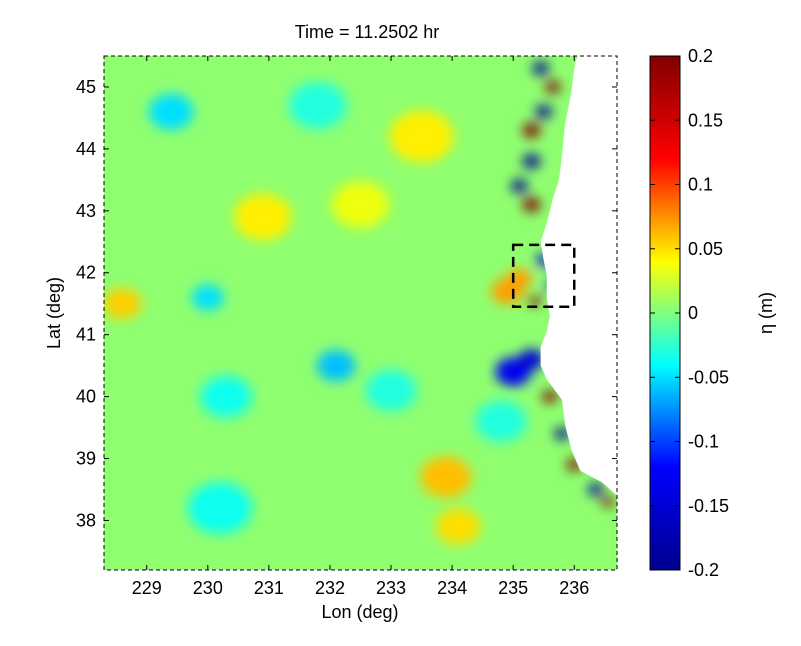 The image size is (801, 646). Describe the element at coordinates (766, 313) in the screenshot. I see `colorbar-label: η (m)` at that location.